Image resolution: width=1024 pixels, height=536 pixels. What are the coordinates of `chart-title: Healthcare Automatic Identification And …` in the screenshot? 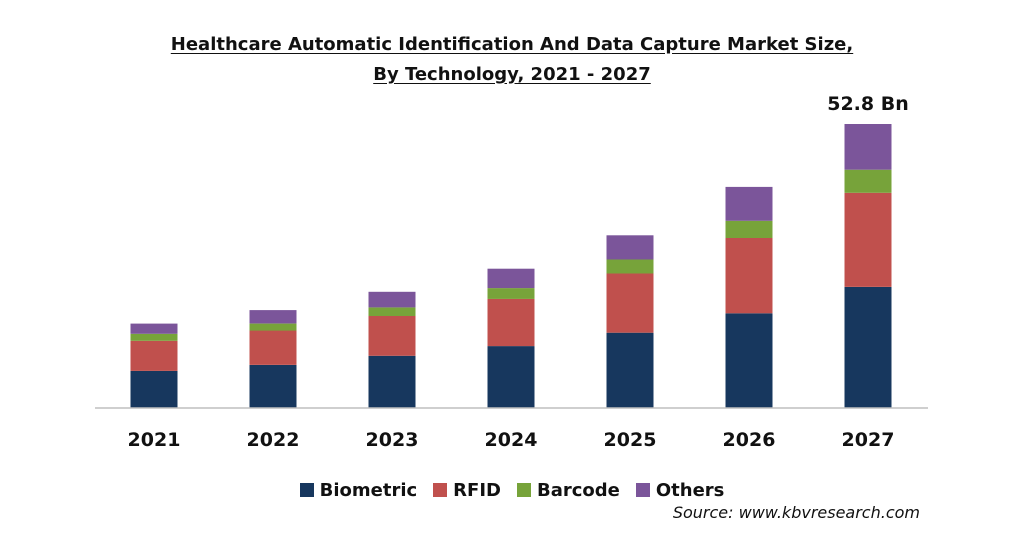 It's located at (512, 60).